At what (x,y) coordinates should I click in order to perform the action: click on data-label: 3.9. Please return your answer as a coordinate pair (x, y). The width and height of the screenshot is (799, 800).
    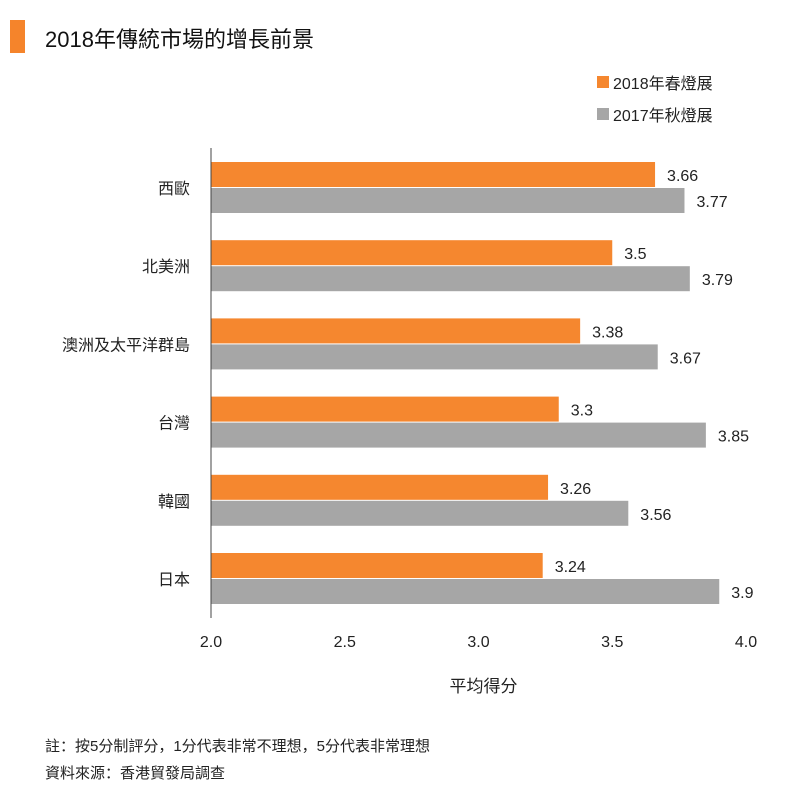
    Looking at the image, I should click on (742, 593).